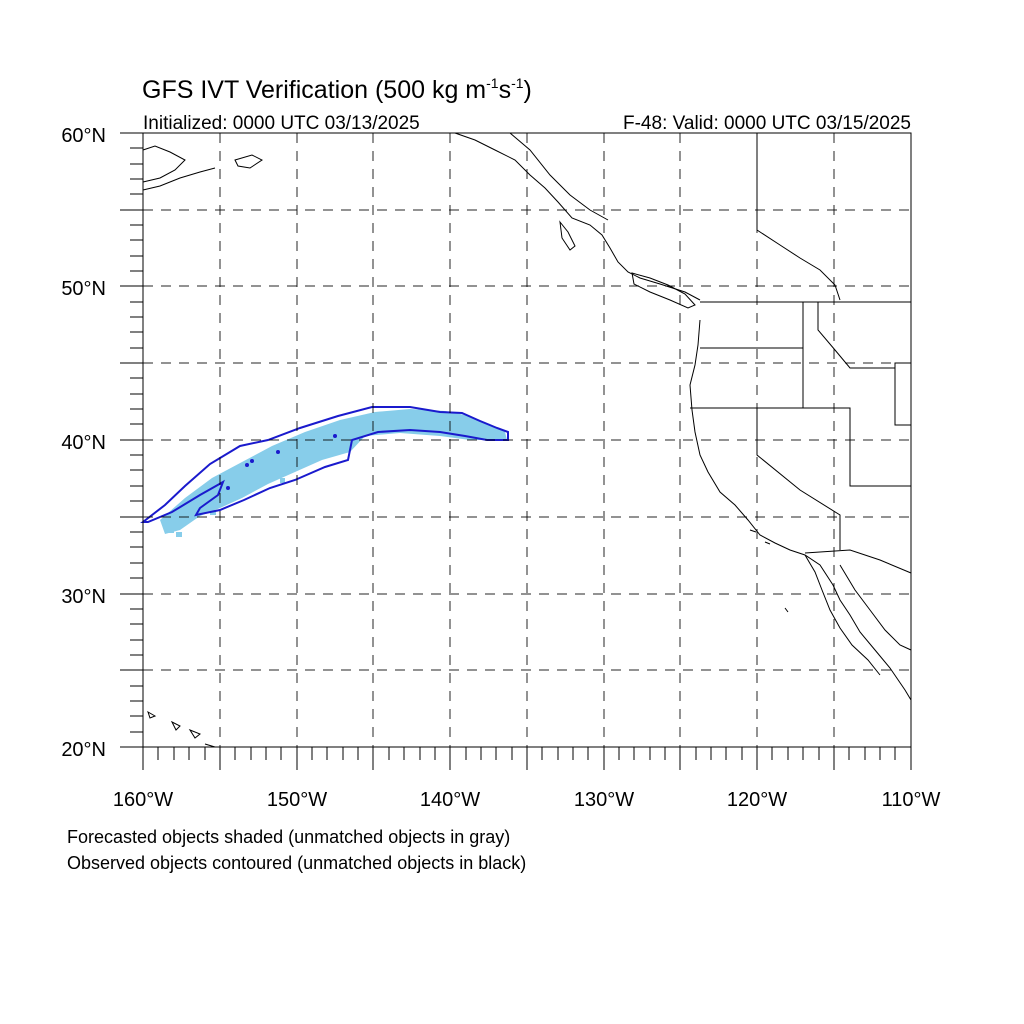 This screenshot has height=1024, width=1024. Describe the element at coordinates (911, 800) in the screenshot. I see `lon-label-110w: 110°W` at that location.